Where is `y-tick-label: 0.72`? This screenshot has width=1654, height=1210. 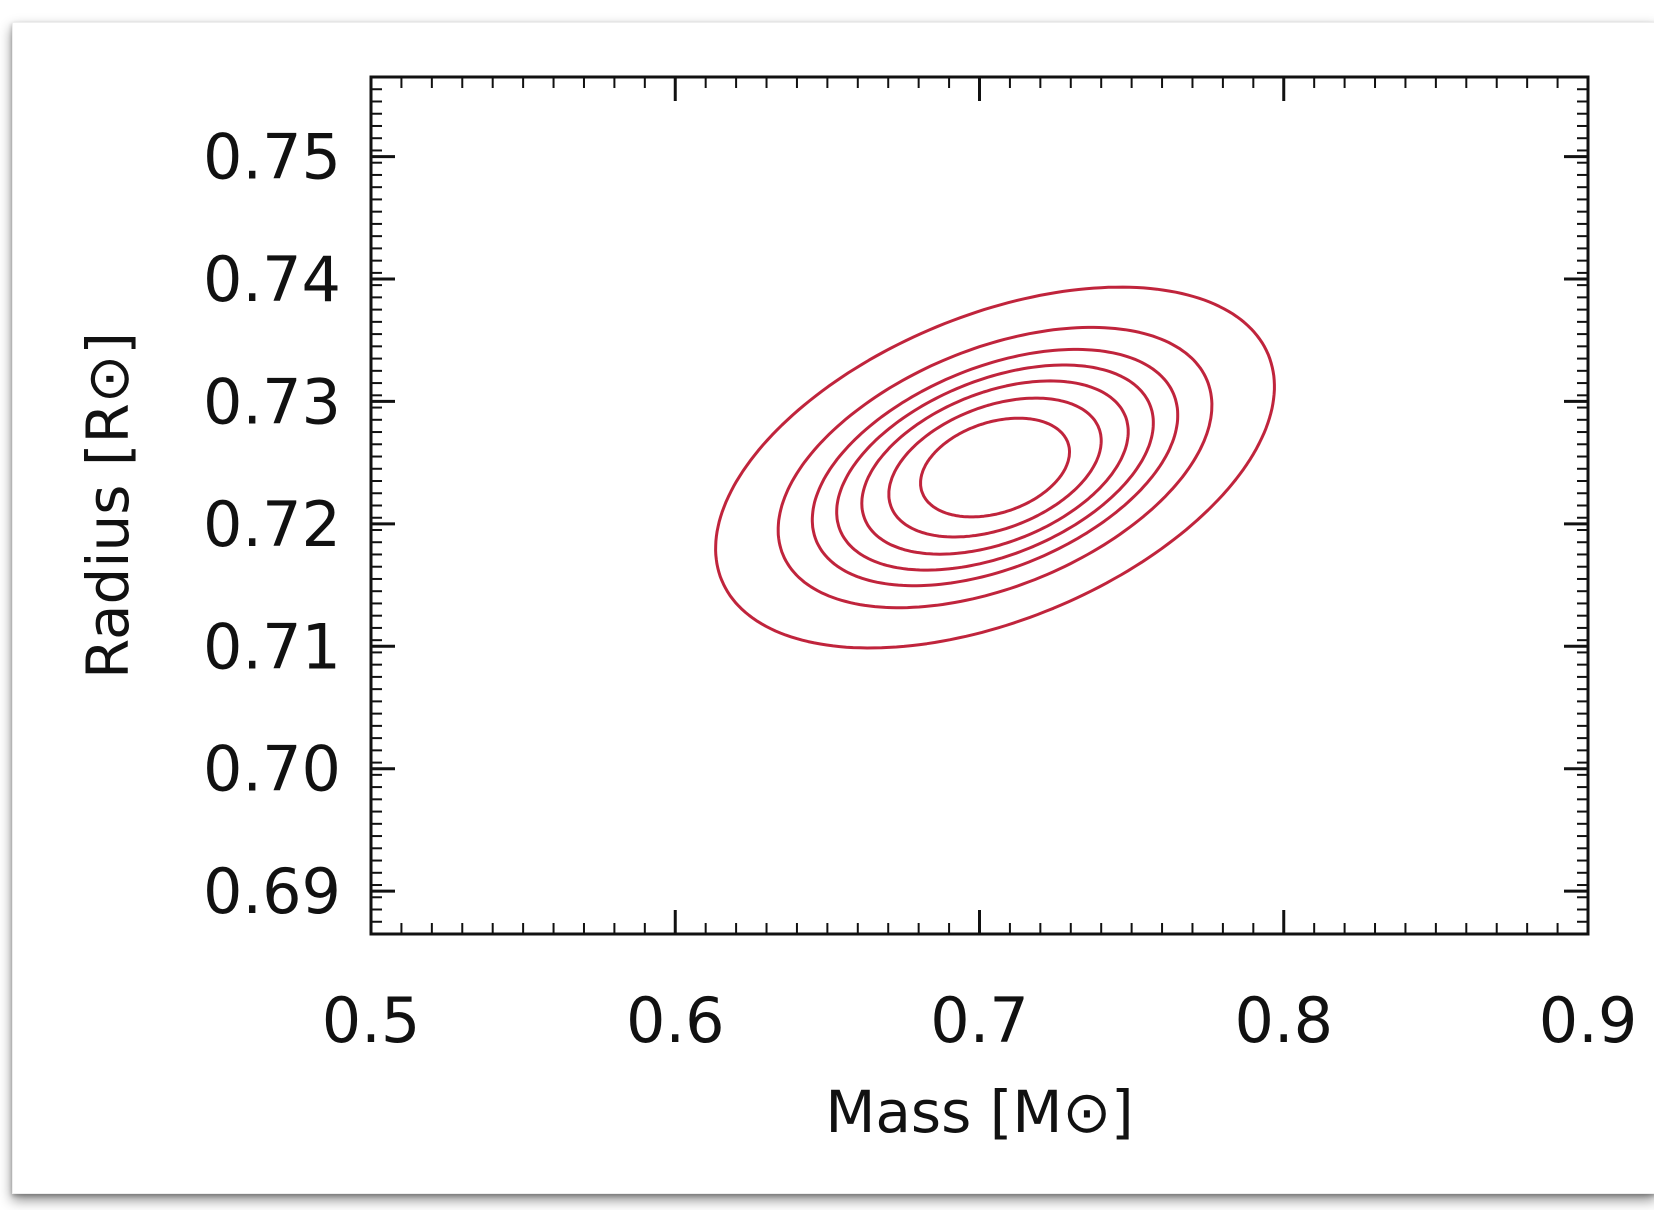 y-tick-label: 0.72 is located at coordinates (272, 524).